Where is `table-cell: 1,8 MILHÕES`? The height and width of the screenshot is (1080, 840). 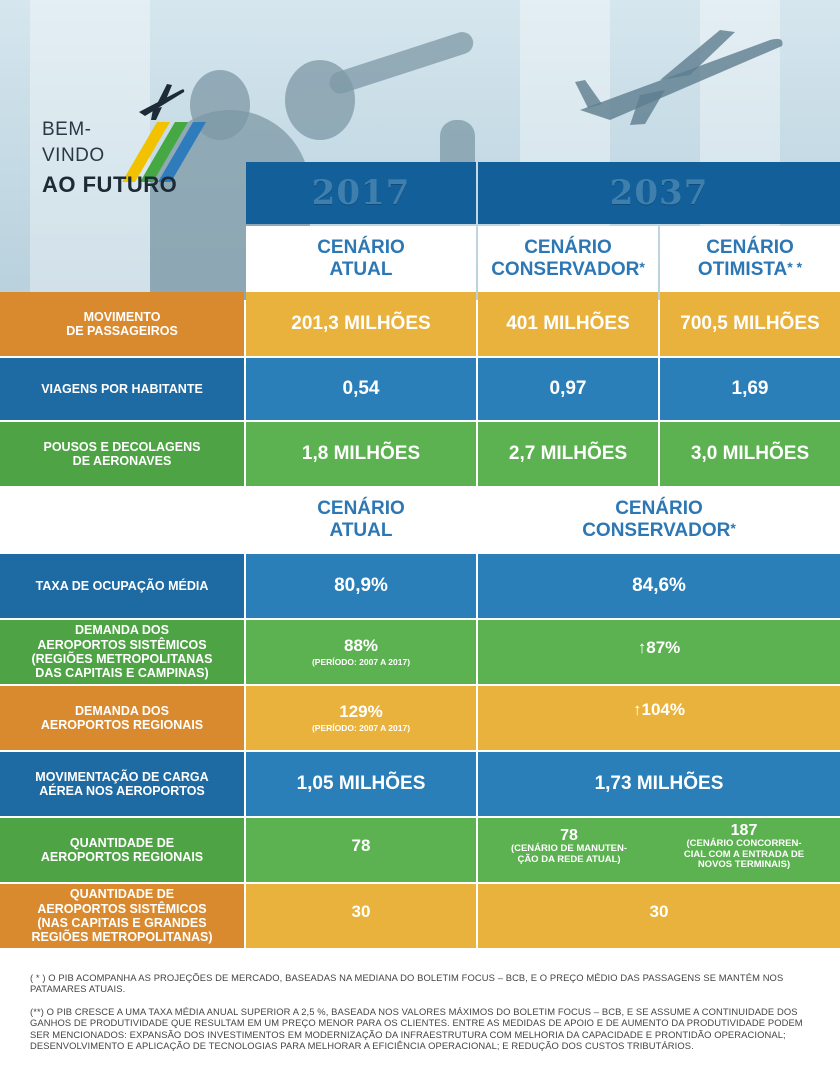
table-cell: 1,8 MILHÕES is located at coordinates (361, 454).